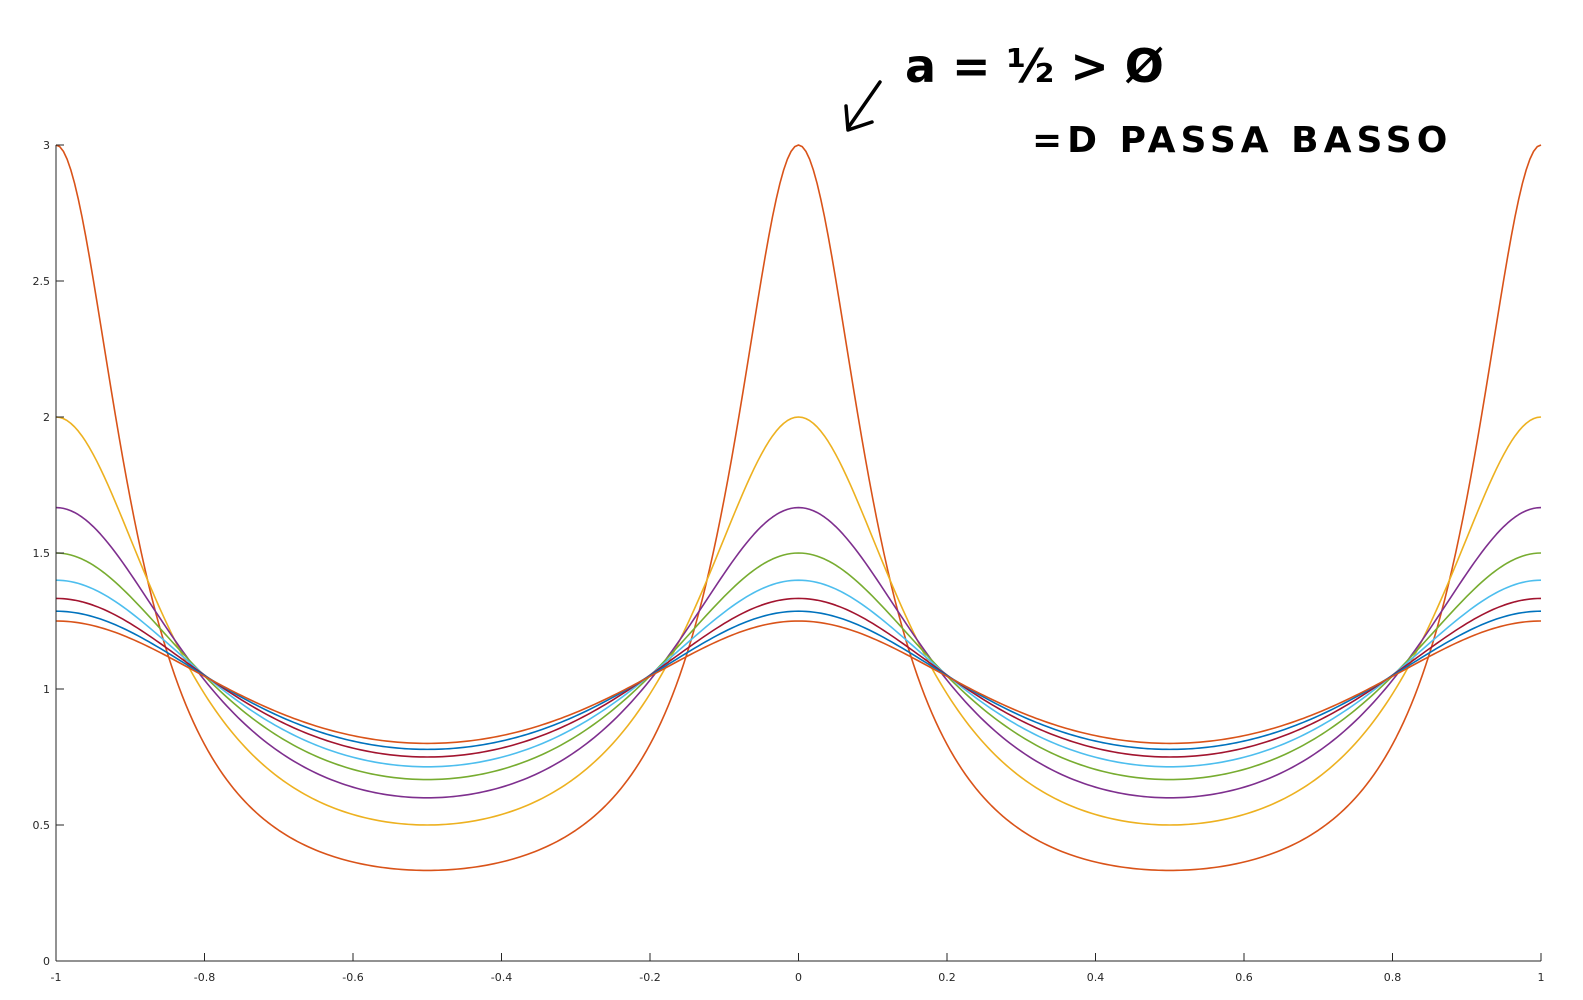  Describe the element at coordinates (42, 281) in the screenshot. I see `y-tick-label: 2.5` at that location.